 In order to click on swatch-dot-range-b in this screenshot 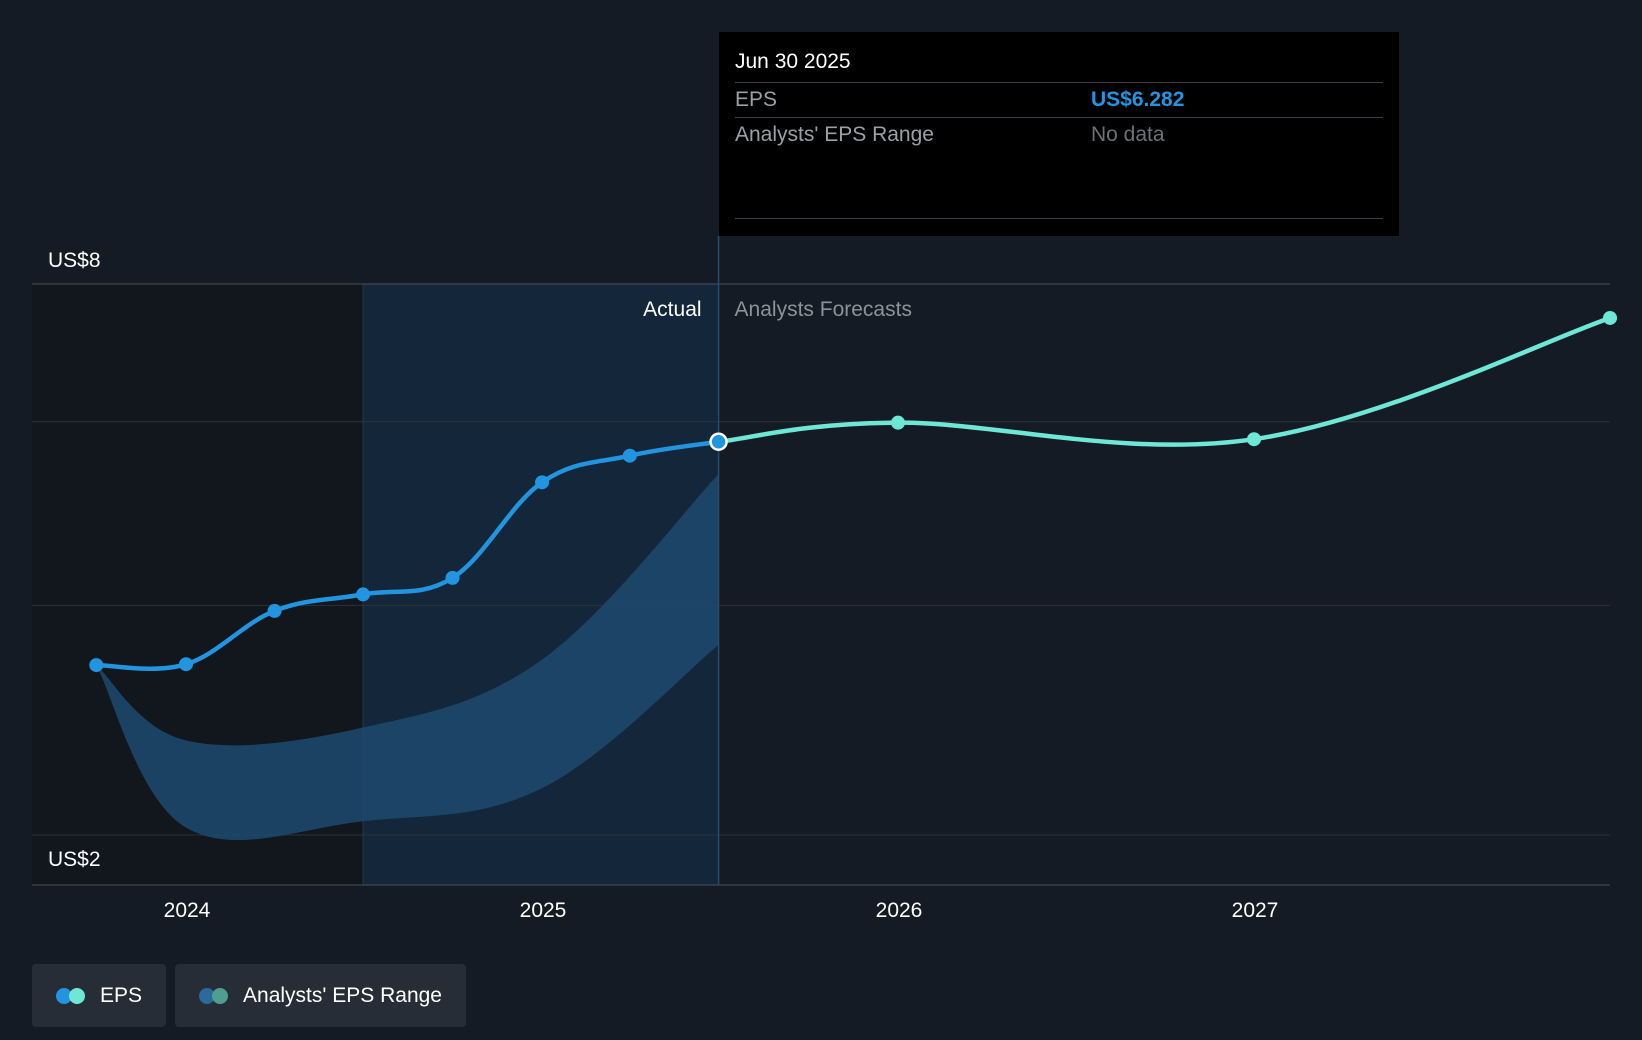, I will do `click(220, 995)`.